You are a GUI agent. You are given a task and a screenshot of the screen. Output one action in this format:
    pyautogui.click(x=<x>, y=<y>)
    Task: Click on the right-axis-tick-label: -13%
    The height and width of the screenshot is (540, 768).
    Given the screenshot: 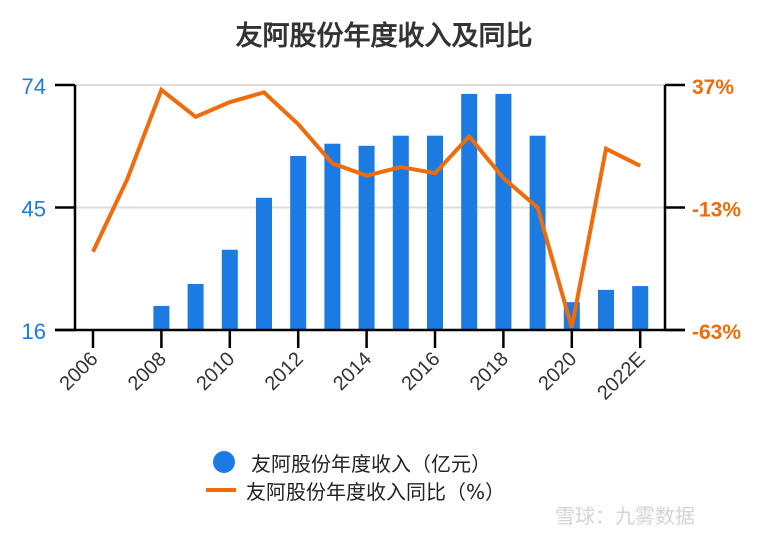 What is the action you would take?
    pyautogui.click(x=716, y=210)
    